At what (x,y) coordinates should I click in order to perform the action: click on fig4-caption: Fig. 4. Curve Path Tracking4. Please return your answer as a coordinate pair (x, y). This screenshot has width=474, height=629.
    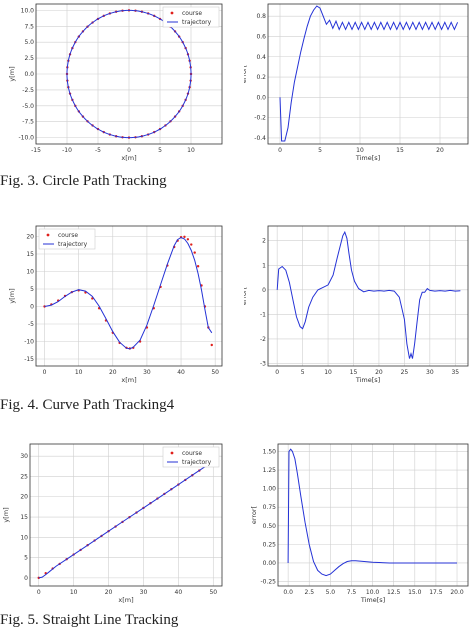
    Looking at the image, I should click on (87, 405).